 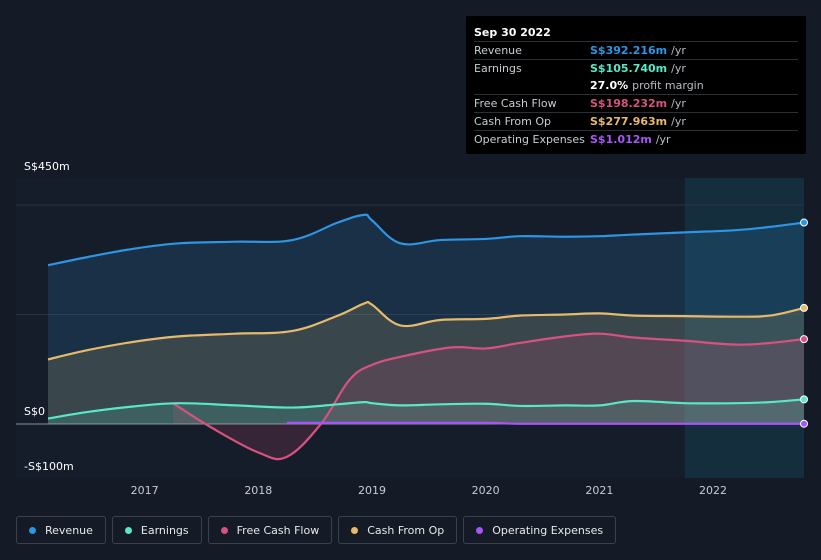 I want to click on legend-item-operating-expenses: Operating Expenses, so click(x=540, y=530).